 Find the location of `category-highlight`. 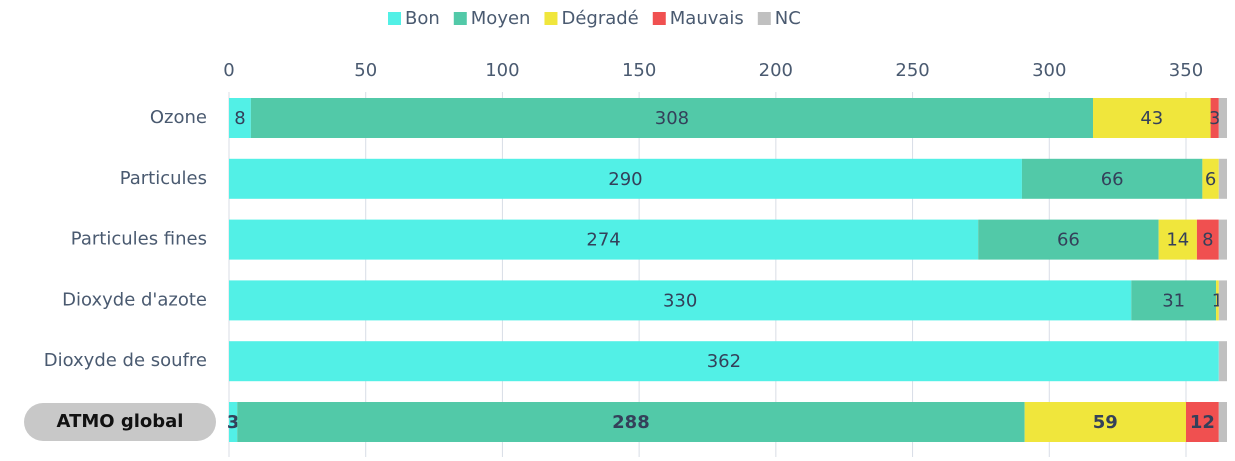

category-highlight is located at coordinates (120, 422).